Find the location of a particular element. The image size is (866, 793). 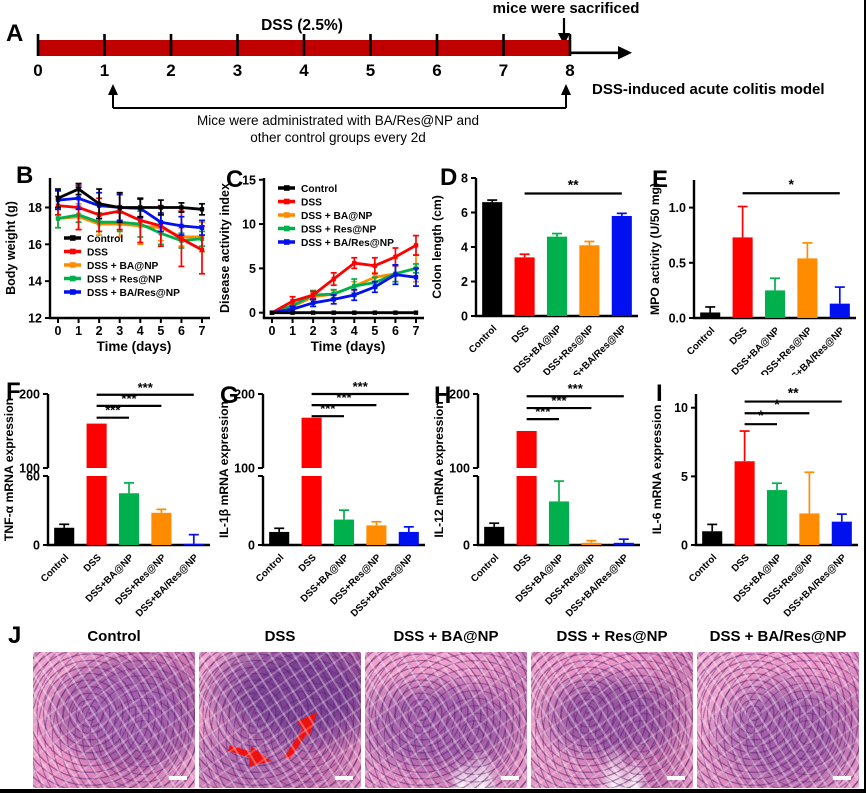

histology-cell-res-np: DSS + Res@NP is located at coordinates (612, 707).